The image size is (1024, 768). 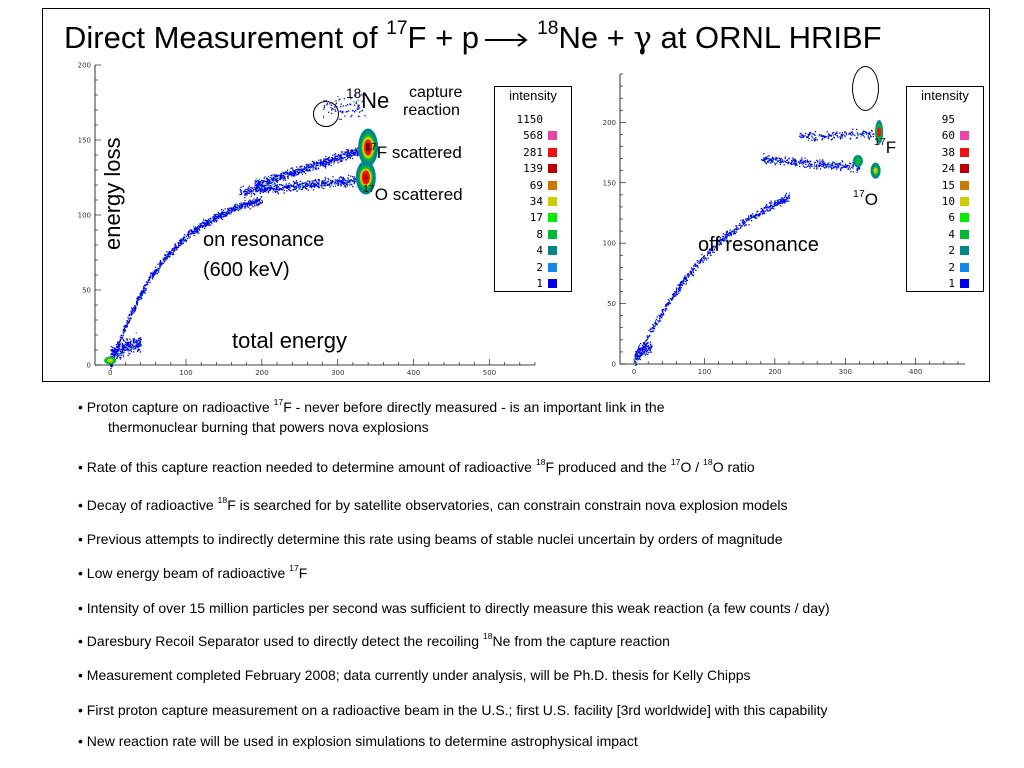 What do you see at coordinates (539, 283) in the screenshot?
I see `legend-level: 1` at bounding box center [539, 283].